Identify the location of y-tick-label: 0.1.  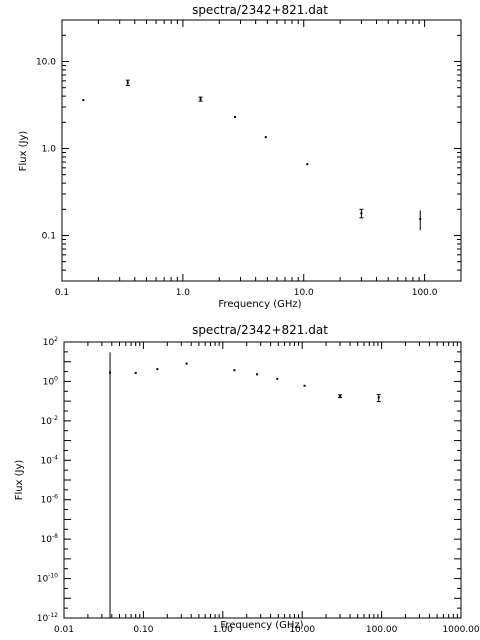
(49, 237).